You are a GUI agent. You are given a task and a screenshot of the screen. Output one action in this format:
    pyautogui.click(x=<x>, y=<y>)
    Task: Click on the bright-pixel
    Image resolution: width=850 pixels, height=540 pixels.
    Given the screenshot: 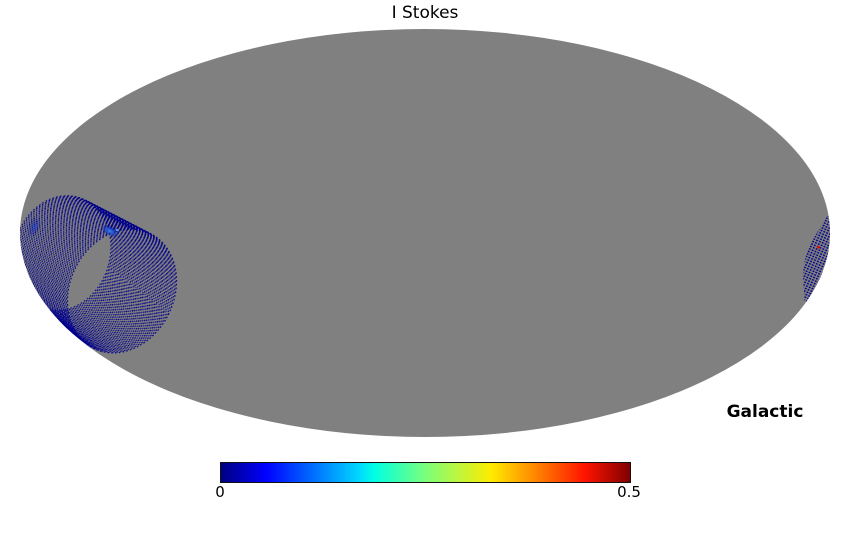 What is the action you would take?
    pyautogui.click(x=117, y=230)
    